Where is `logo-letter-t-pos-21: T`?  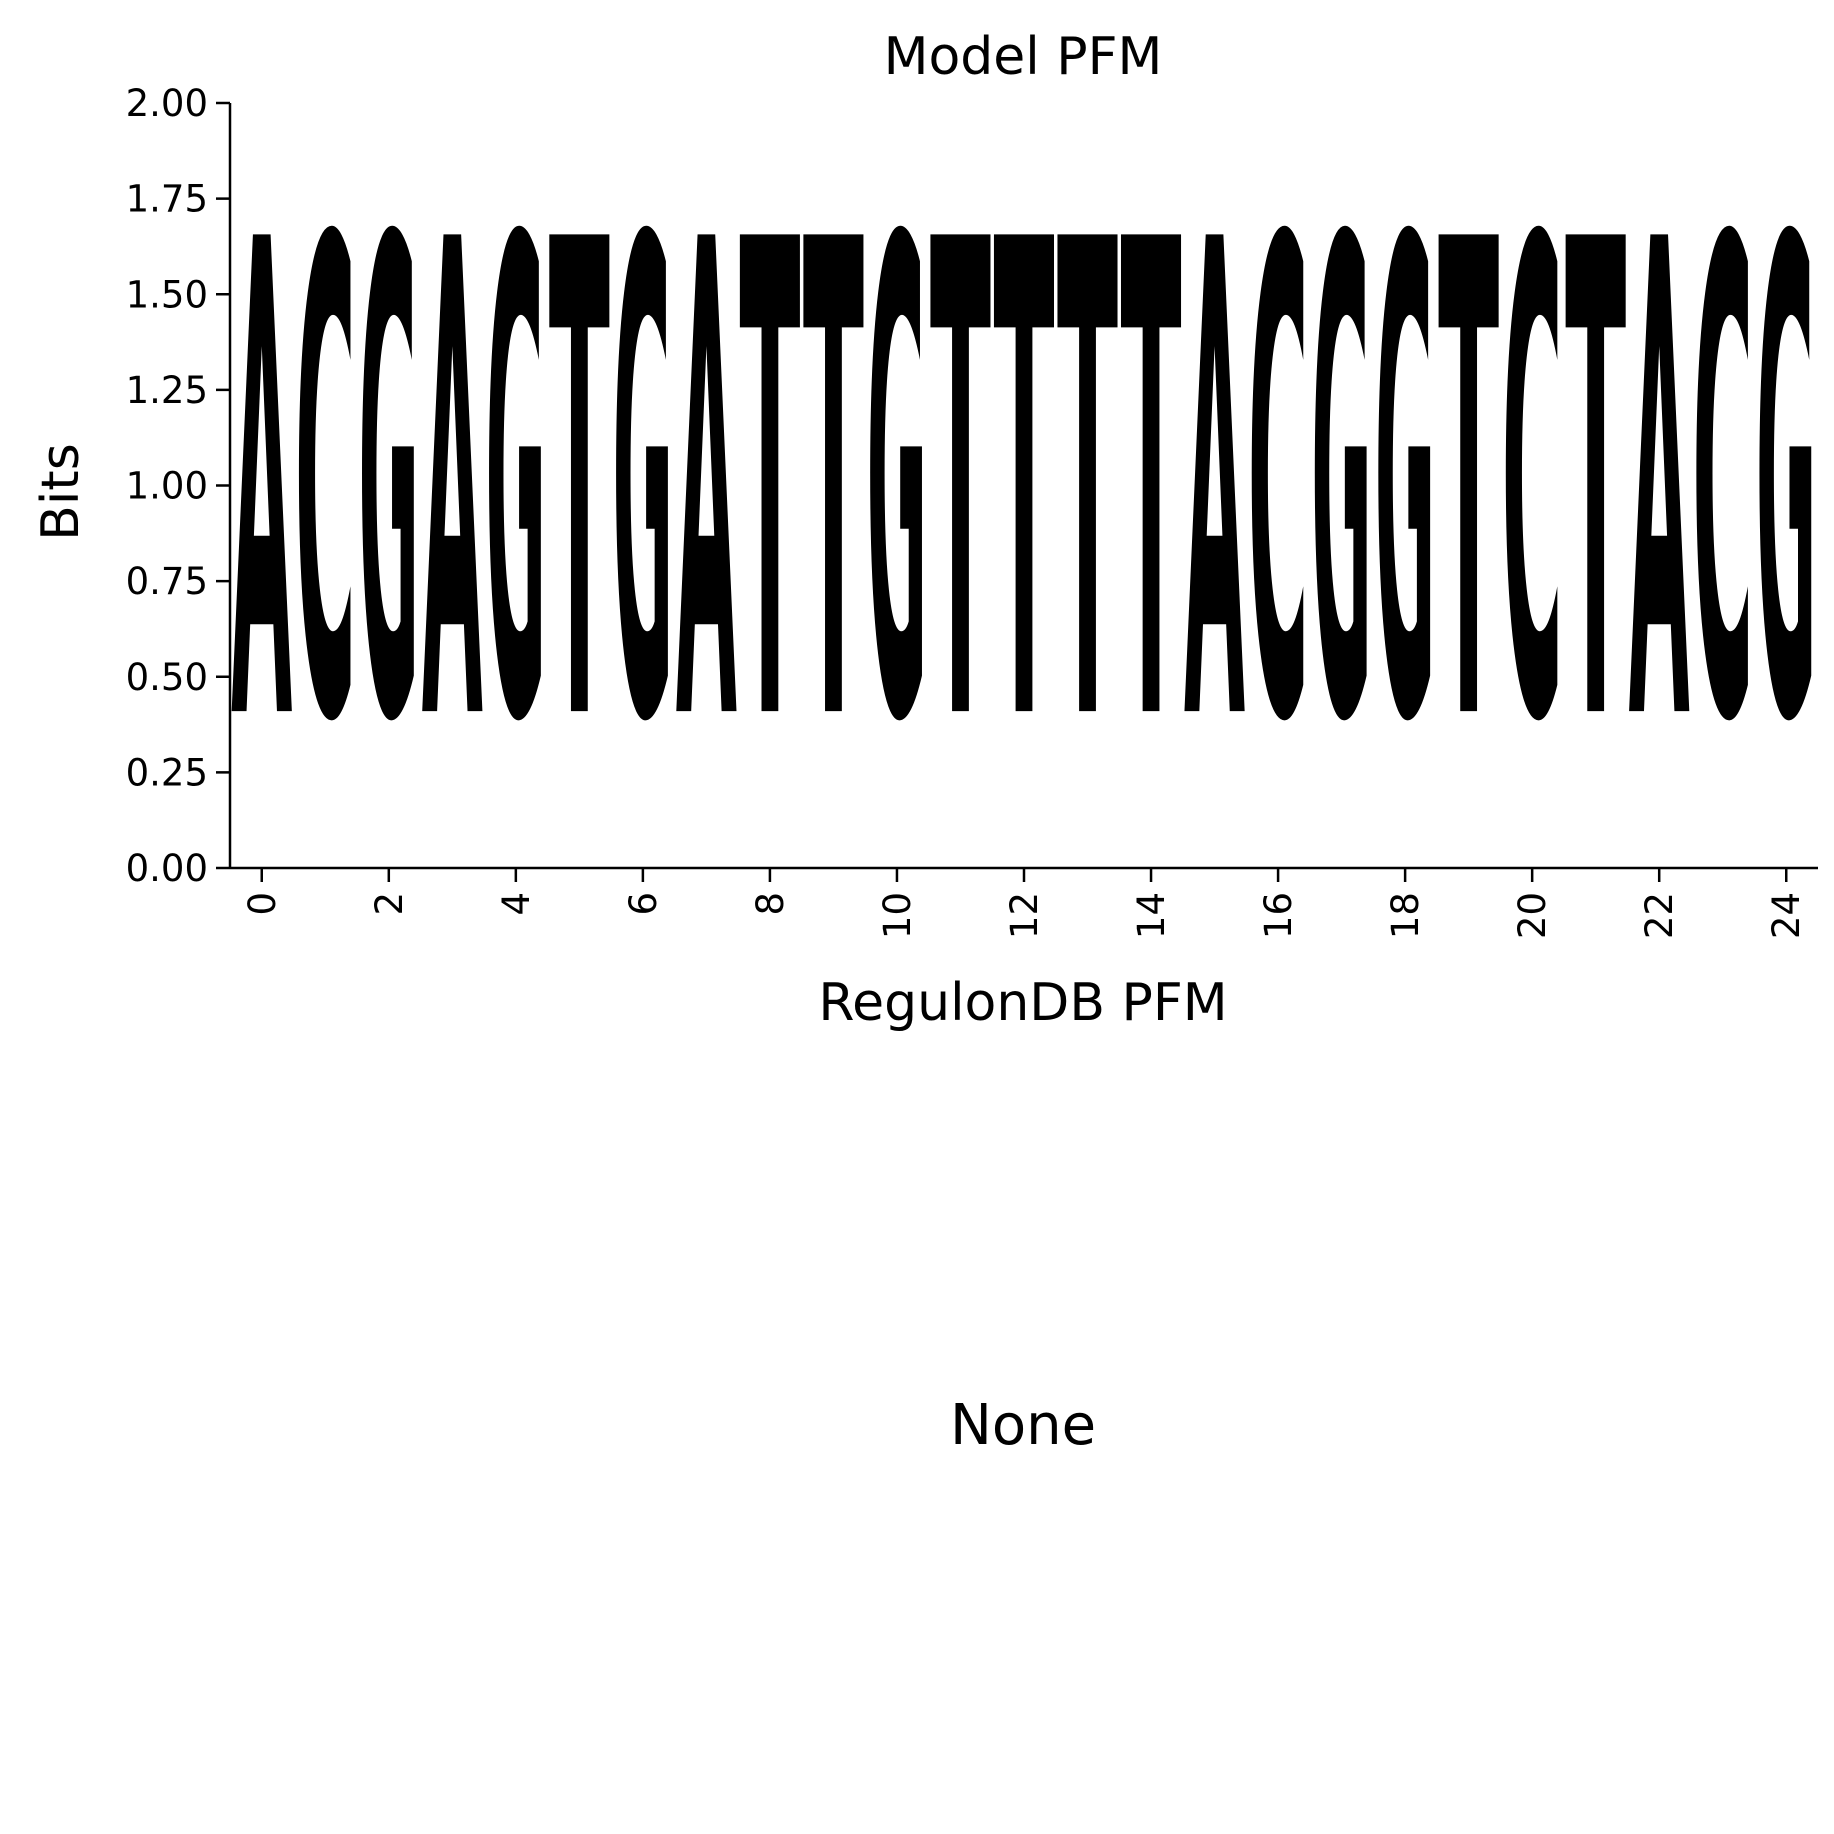 logo-letter-t-pos-21: T is located at coordinates (1595, 486).